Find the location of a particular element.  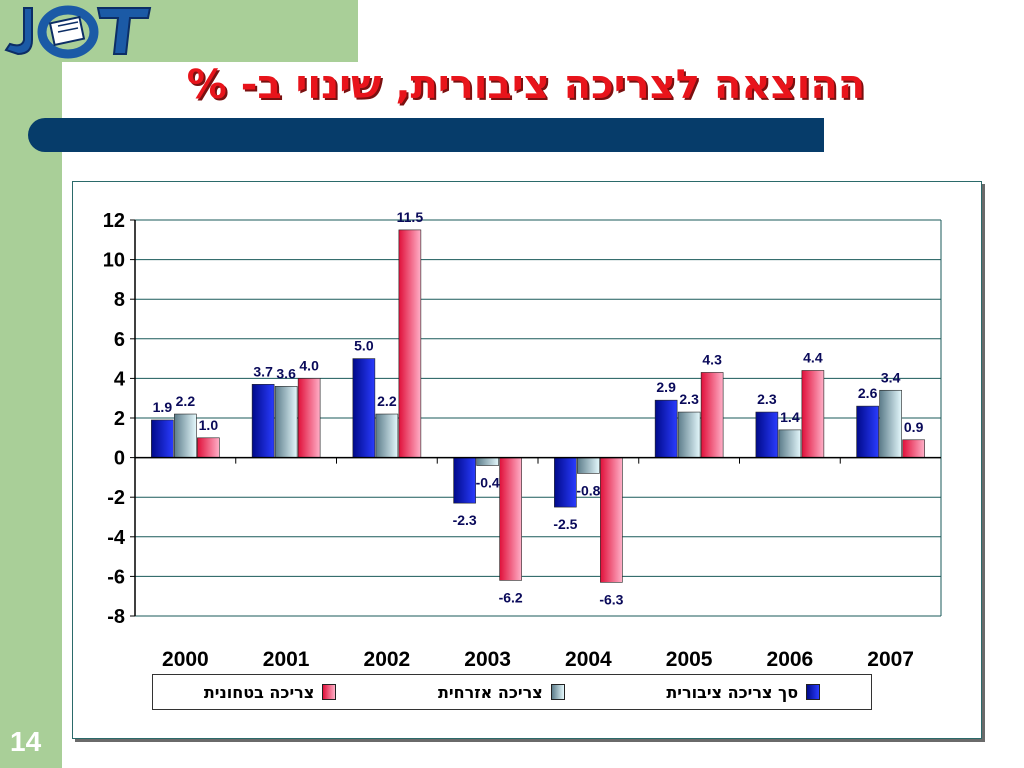

data-label: -6.2 is located at coordinates (511, 597).